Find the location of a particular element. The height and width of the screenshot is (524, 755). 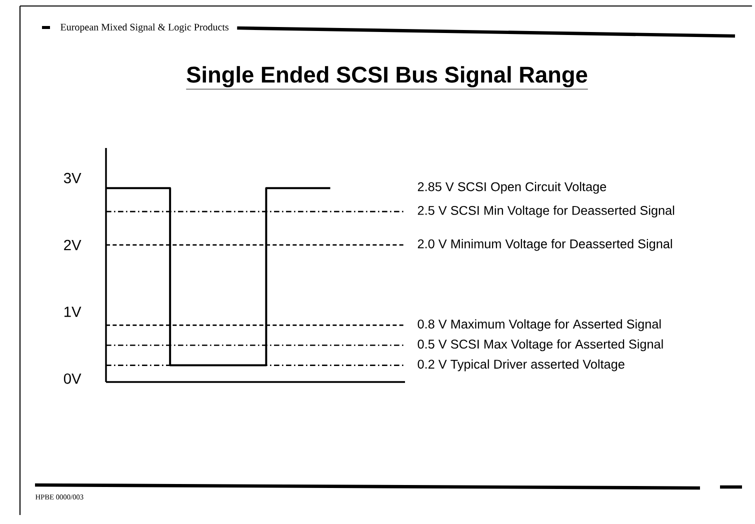

ref-line-label: 0.2 V Typical Driver asserted Voltage is located at coordinates (521, 365).